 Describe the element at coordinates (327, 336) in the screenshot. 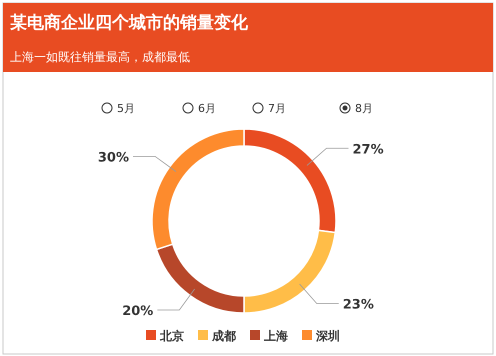

I see `legend-label: 深圳` at that location.